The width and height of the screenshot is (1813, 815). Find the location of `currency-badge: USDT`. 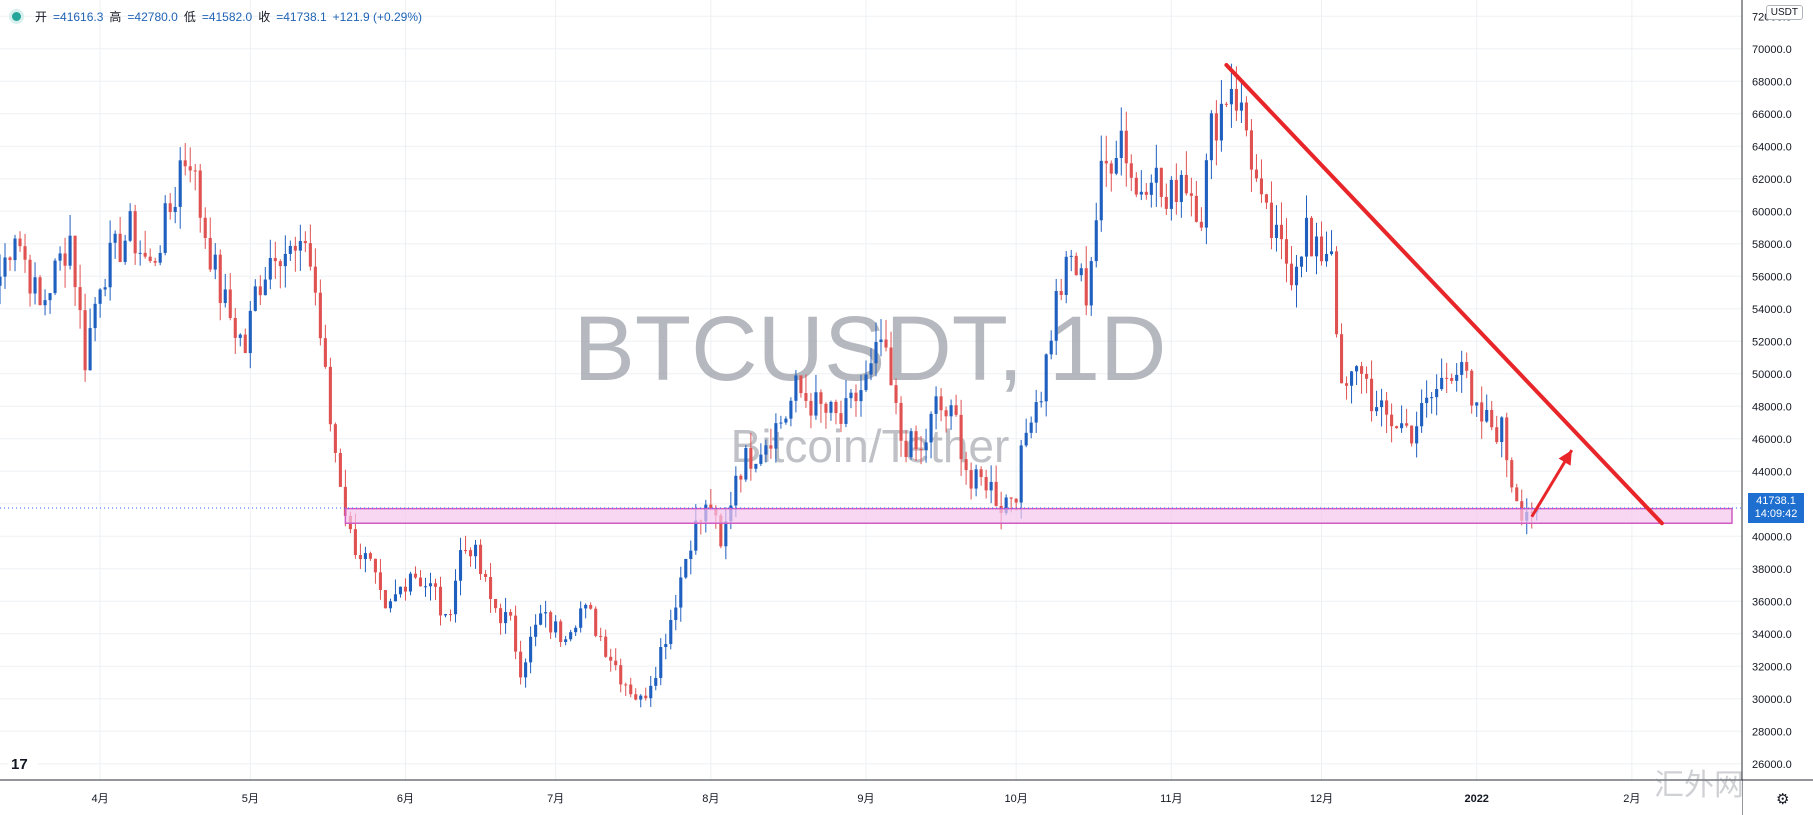

currency-badge: USDT is located at coordinates (1784, 12).